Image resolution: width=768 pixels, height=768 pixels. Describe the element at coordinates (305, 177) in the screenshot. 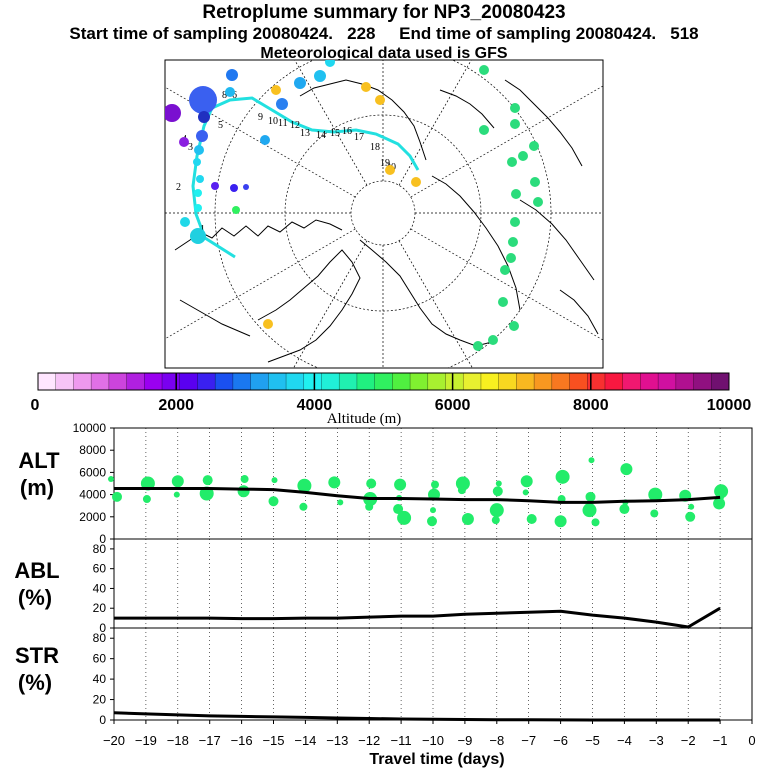

I see `plume-track` at that location.